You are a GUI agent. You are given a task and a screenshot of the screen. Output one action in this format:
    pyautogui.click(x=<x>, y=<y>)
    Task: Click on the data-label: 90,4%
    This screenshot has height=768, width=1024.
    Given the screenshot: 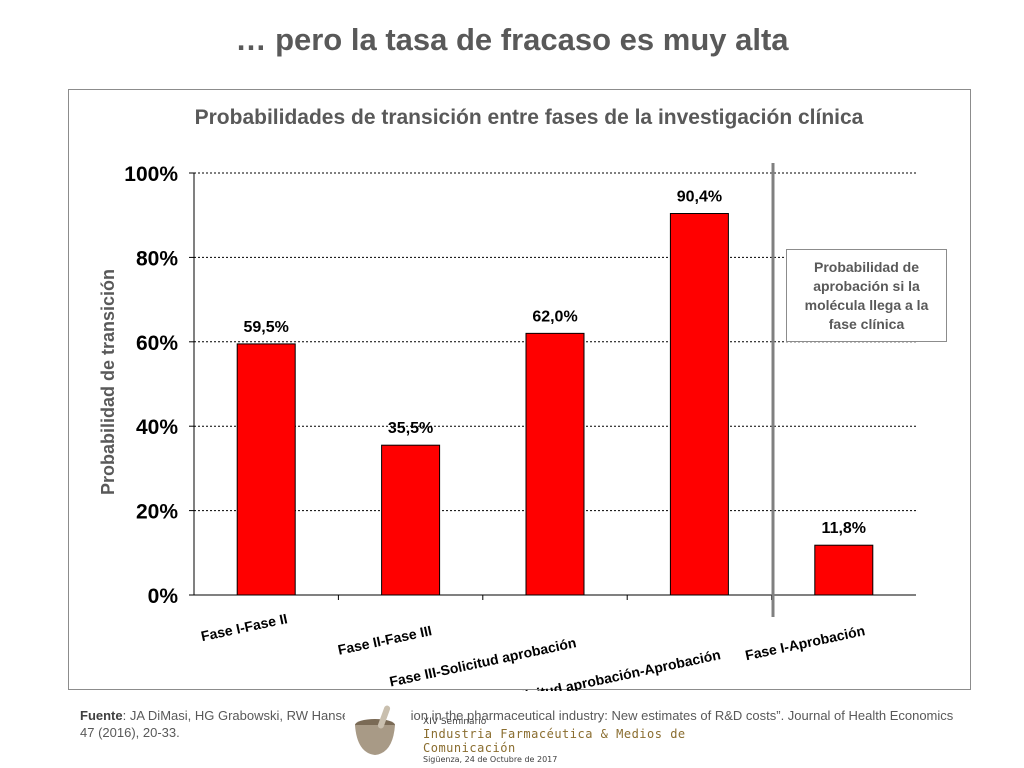 What is the action you would take?
    pyautogui.click(x=699, y=197)
    